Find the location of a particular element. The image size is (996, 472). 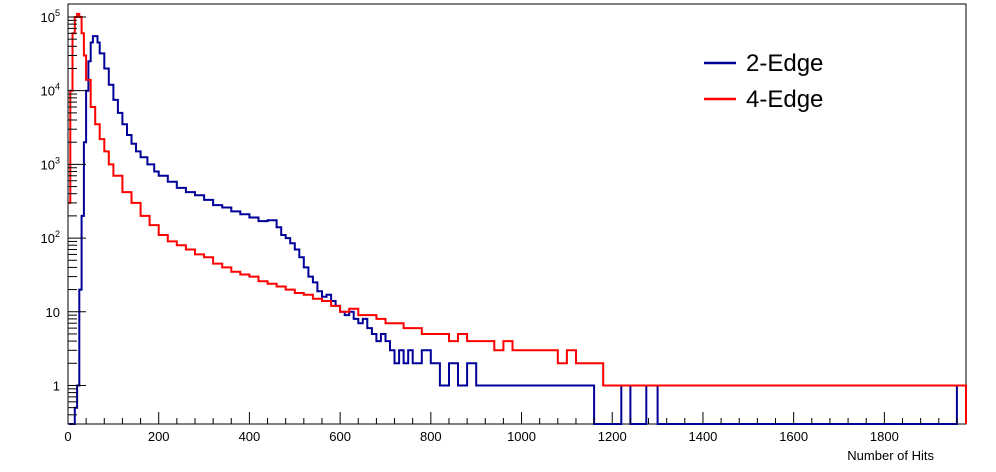

y-tick-label: 10 is located at coordinates (53, 312).